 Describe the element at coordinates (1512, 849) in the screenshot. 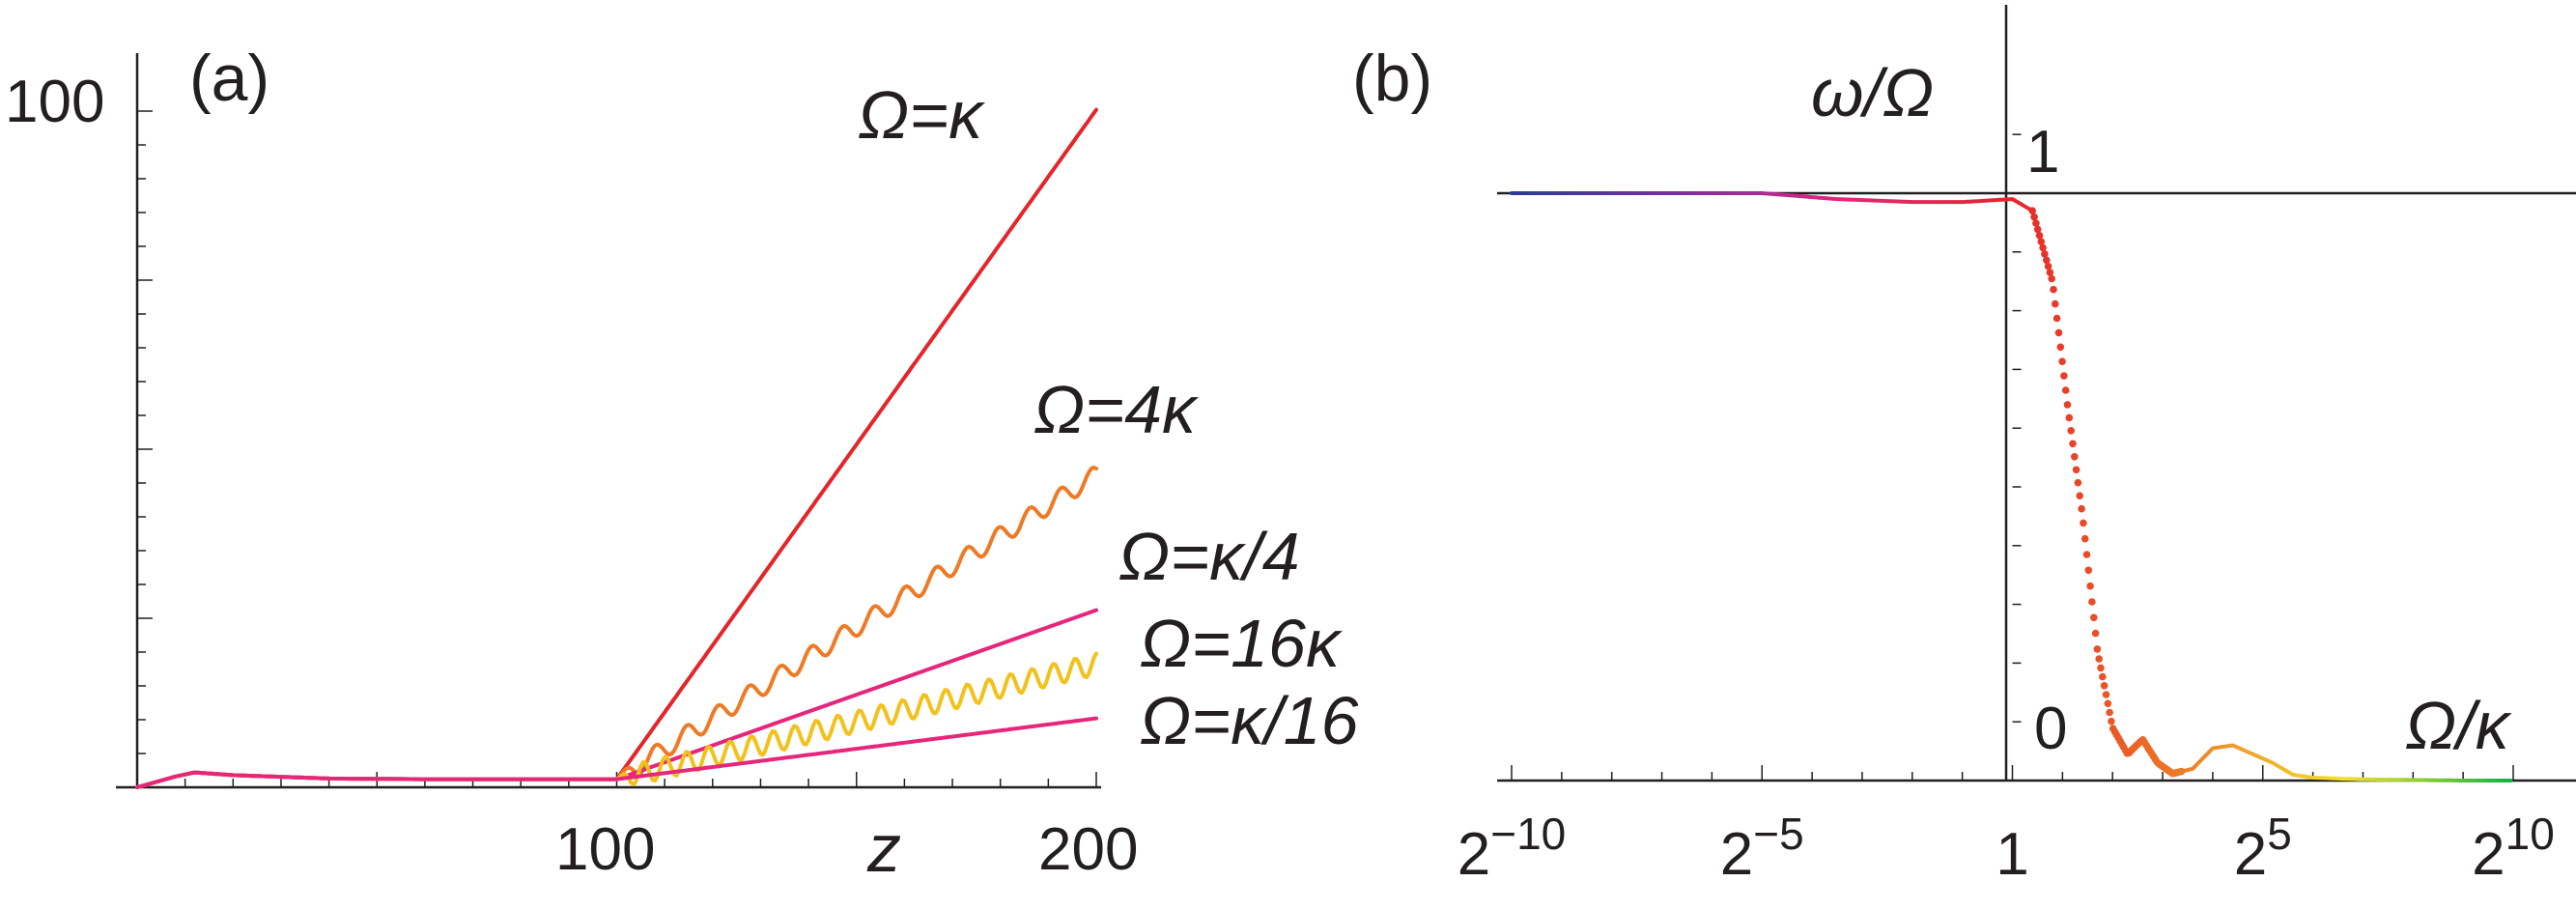

I see `panel-b-x-tick-label: 2−10` at that location.